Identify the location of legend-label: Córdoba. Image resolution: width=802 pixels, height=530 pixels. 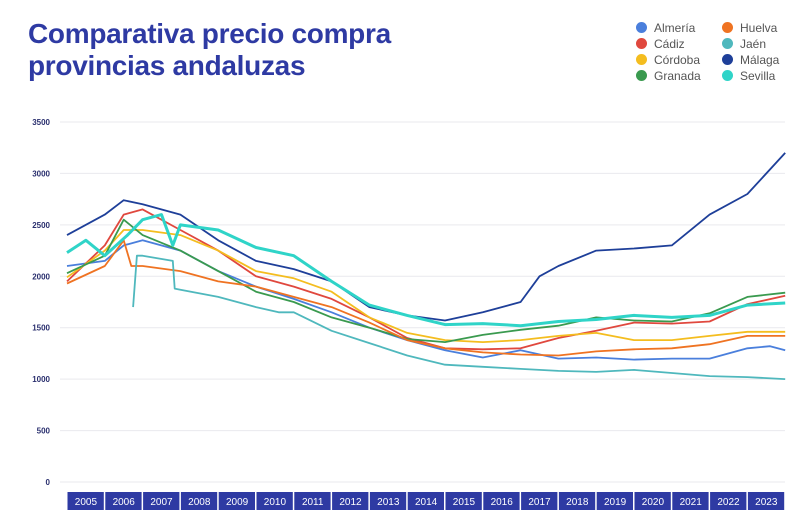
(677, 59).